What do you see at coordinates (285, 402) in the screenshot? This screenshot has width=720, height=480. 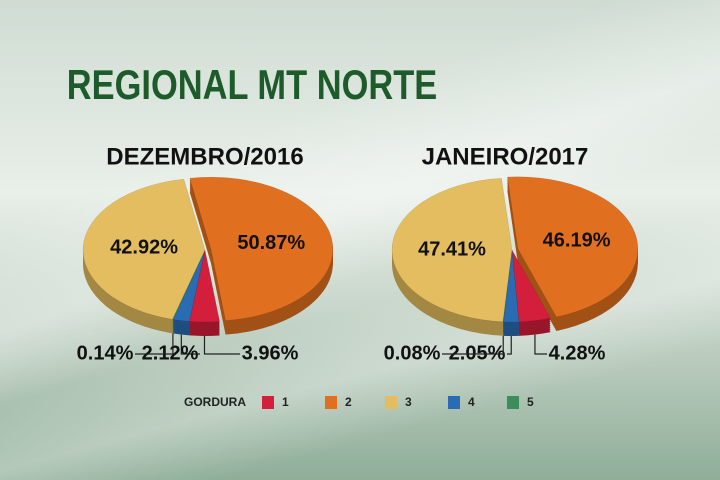 I see `legend-label: 1` at bounding box center [285, 402].